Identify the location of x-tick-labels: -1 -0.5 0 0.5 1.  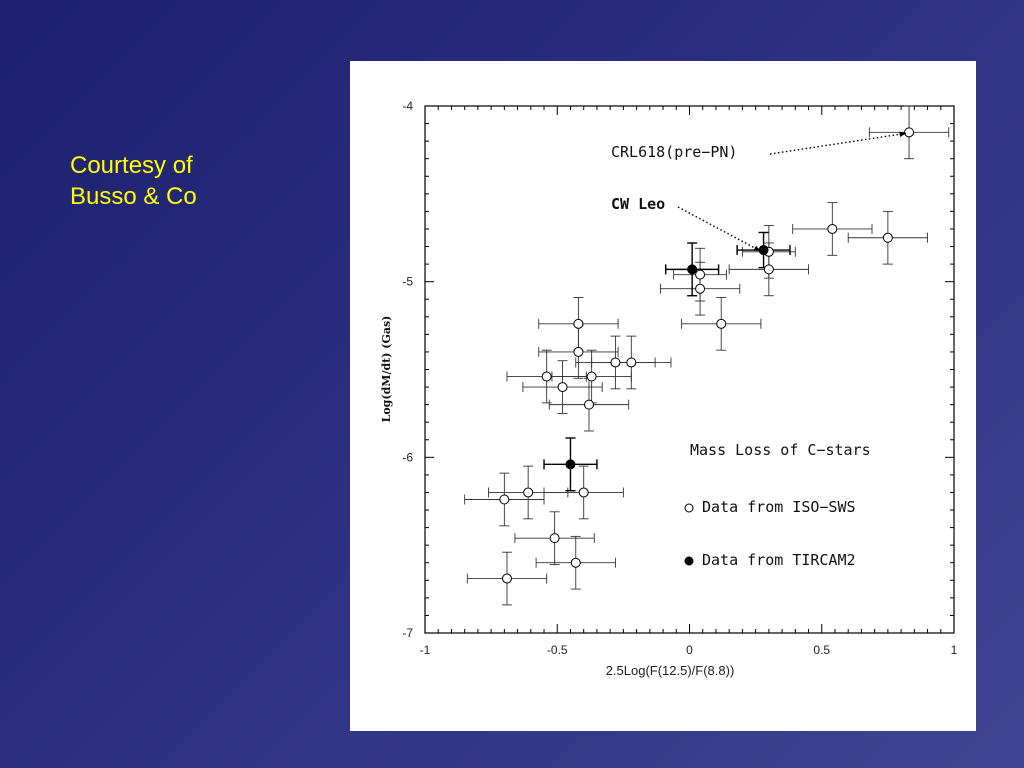
(689, 650).